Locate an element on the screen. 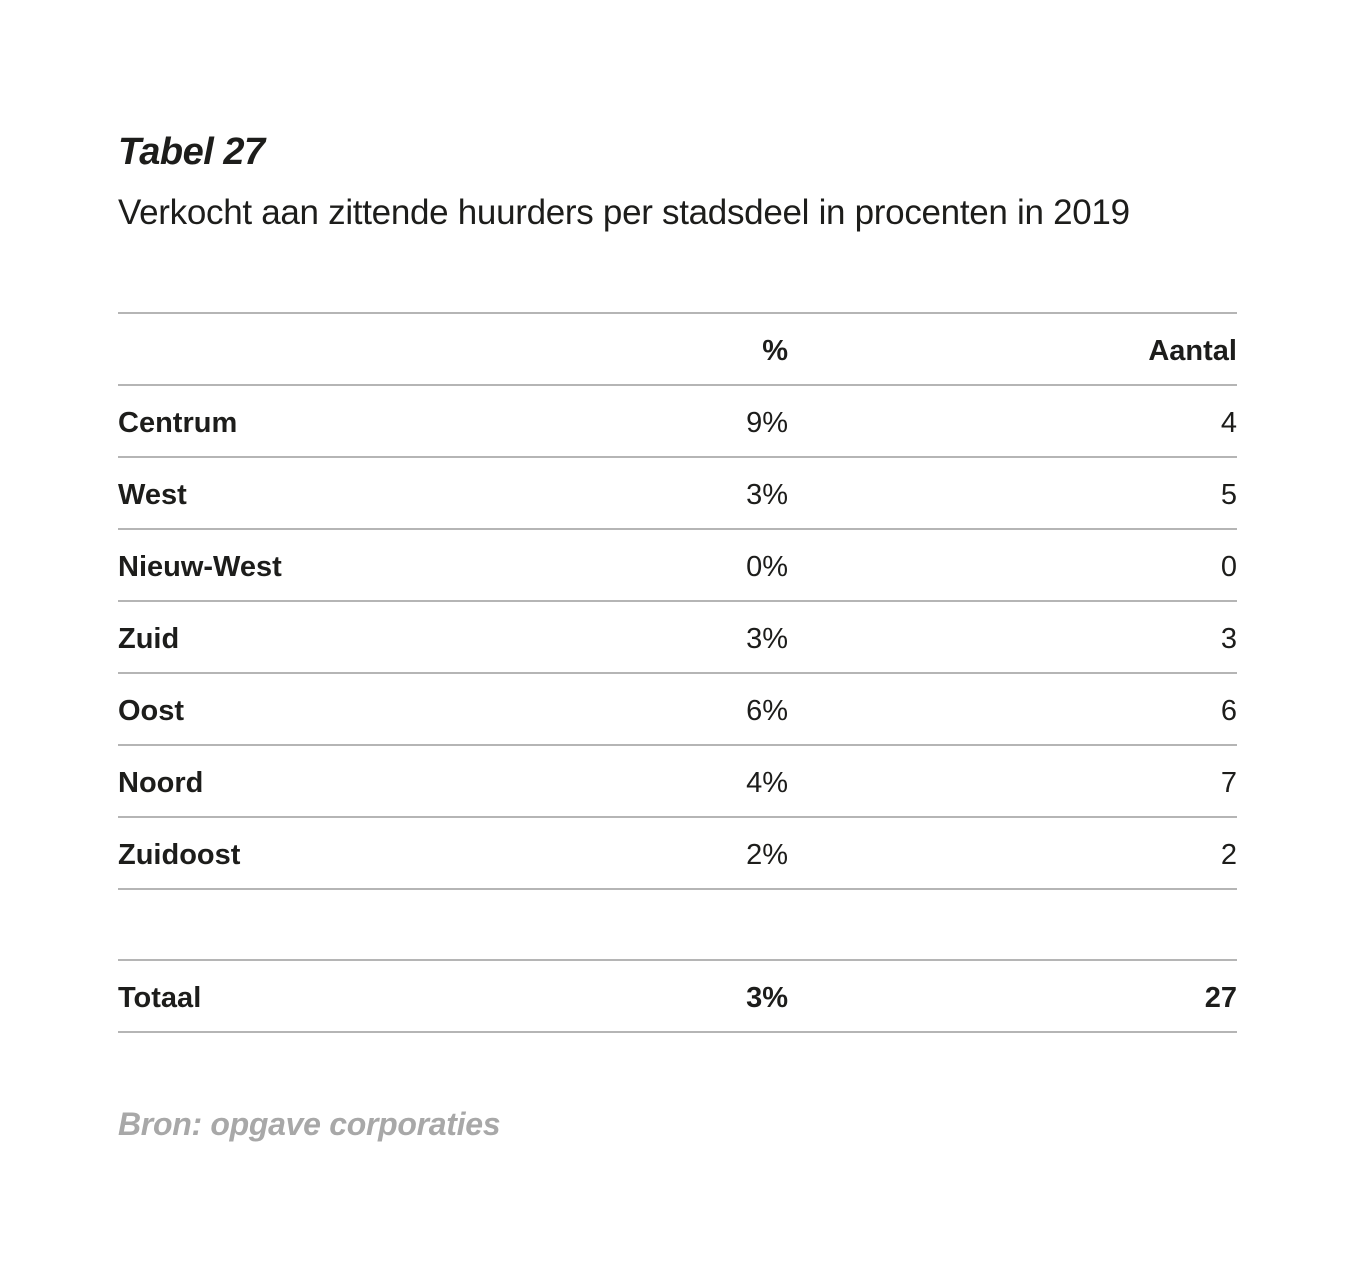 The height and width of the screenshot is (1261, 1359). table-total-row: Totaal 3% 27 is located at coordinates (677, 996).